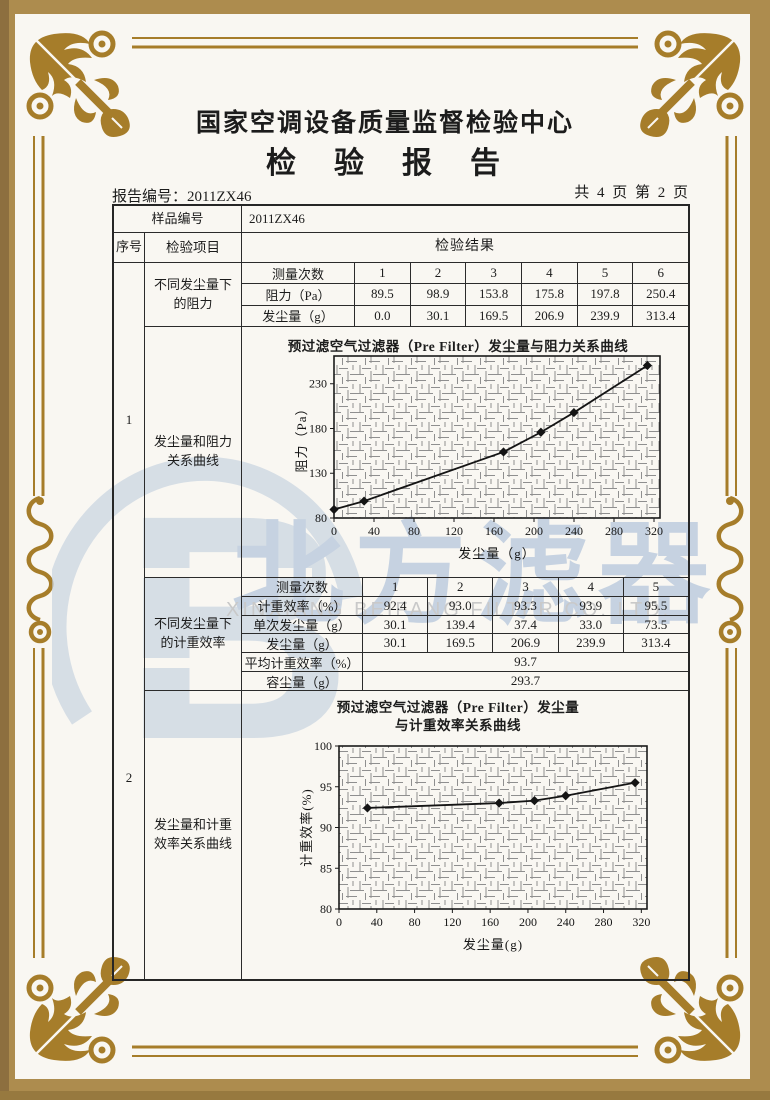  Describe the element at coordinates (323, 746) in the screenshot. I see `svg-text: 100` at that location.